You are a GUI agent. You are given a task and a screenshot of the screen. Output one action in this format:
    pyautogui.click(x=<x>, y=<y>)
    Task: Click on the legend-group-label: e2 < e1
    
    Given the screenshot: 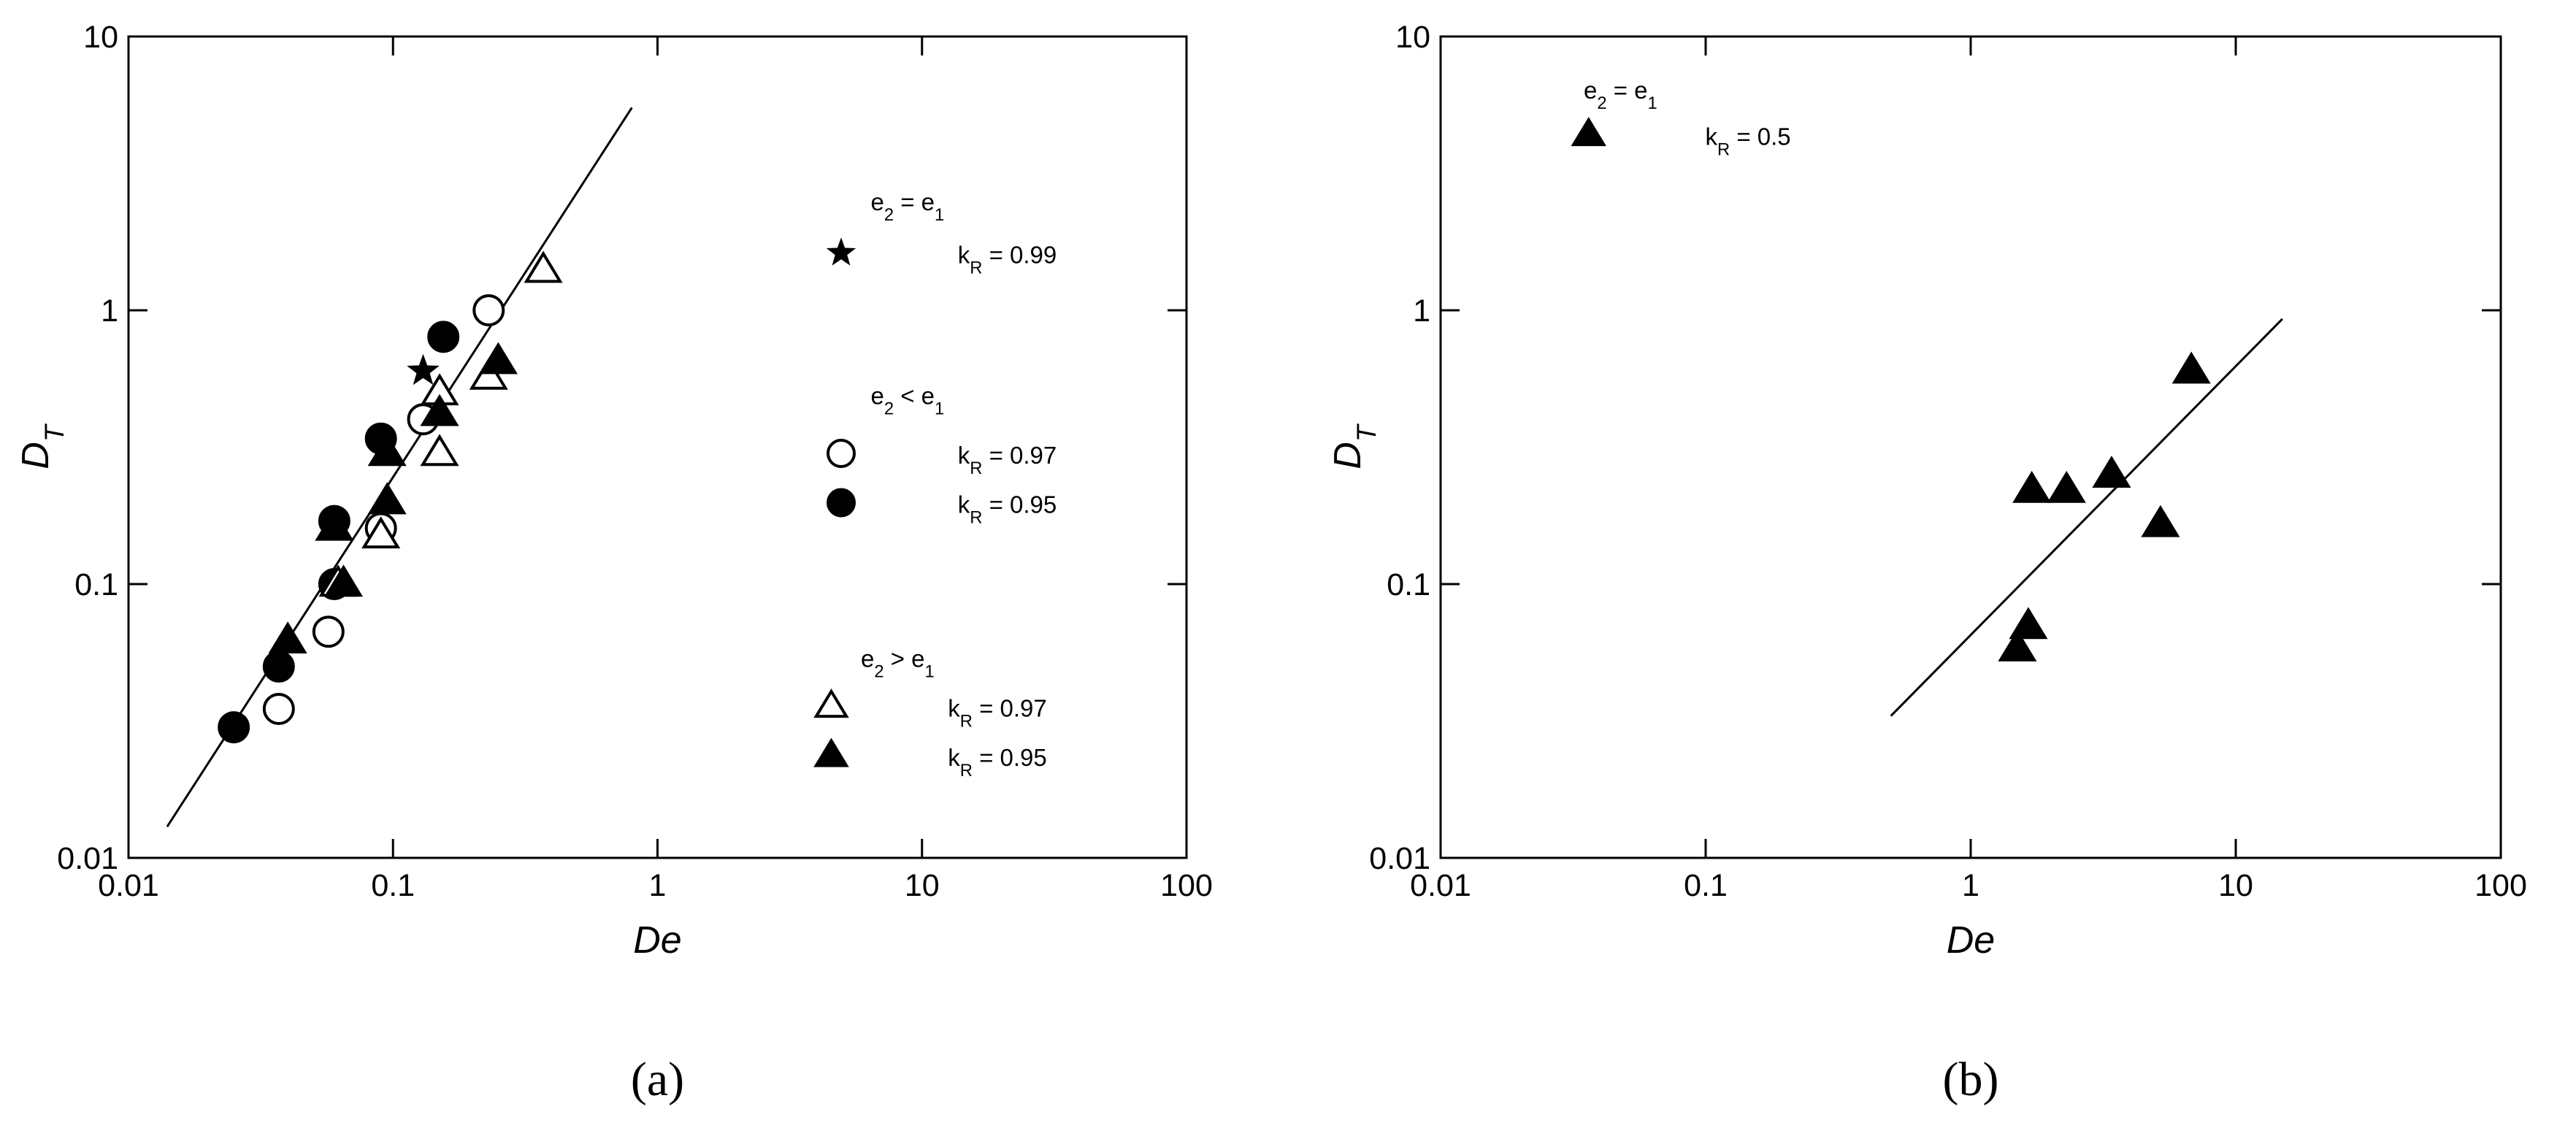 What is the action you would take?
    pyautogui.click(x=908, y=401)
    